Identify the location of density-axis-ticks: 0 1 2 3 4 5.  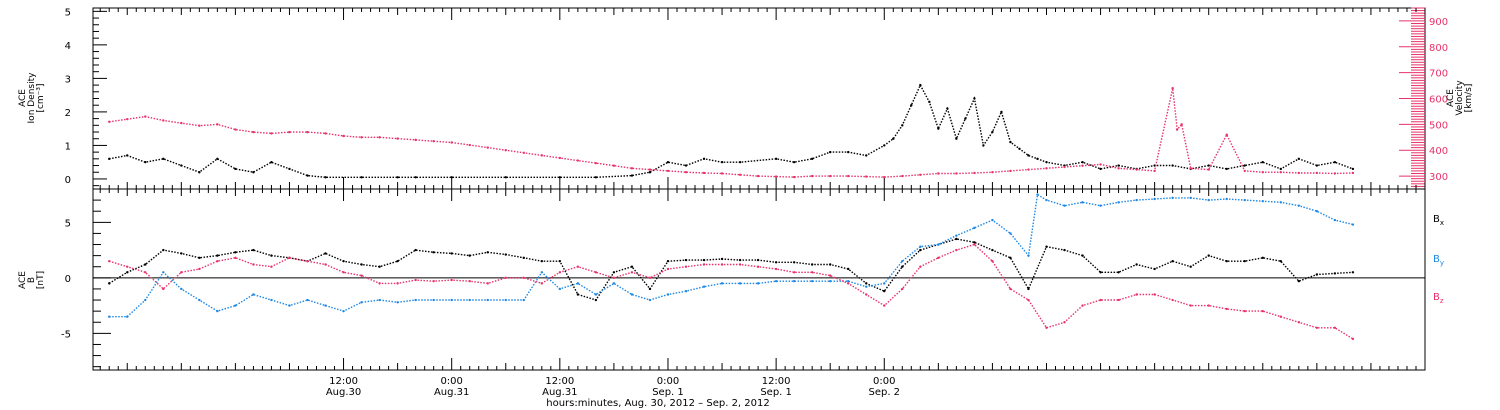
(86, 97).